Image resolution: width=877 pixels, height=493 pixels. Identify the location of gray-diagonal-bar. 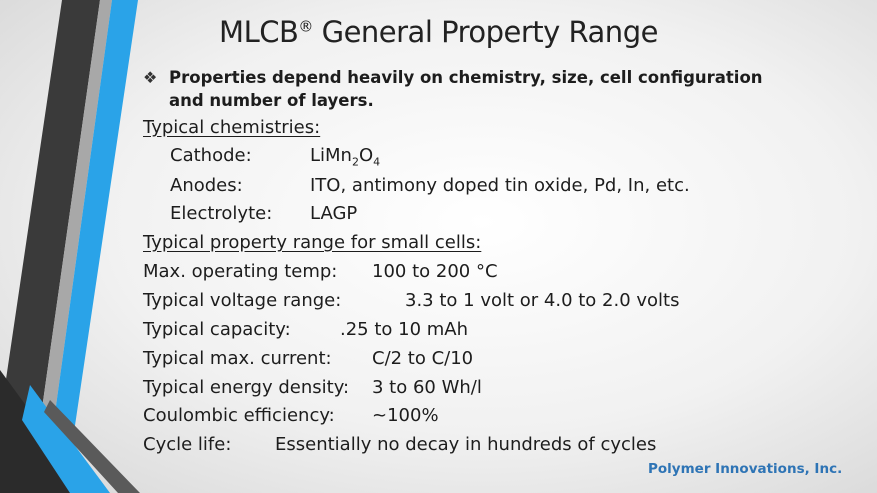
(71, 246).